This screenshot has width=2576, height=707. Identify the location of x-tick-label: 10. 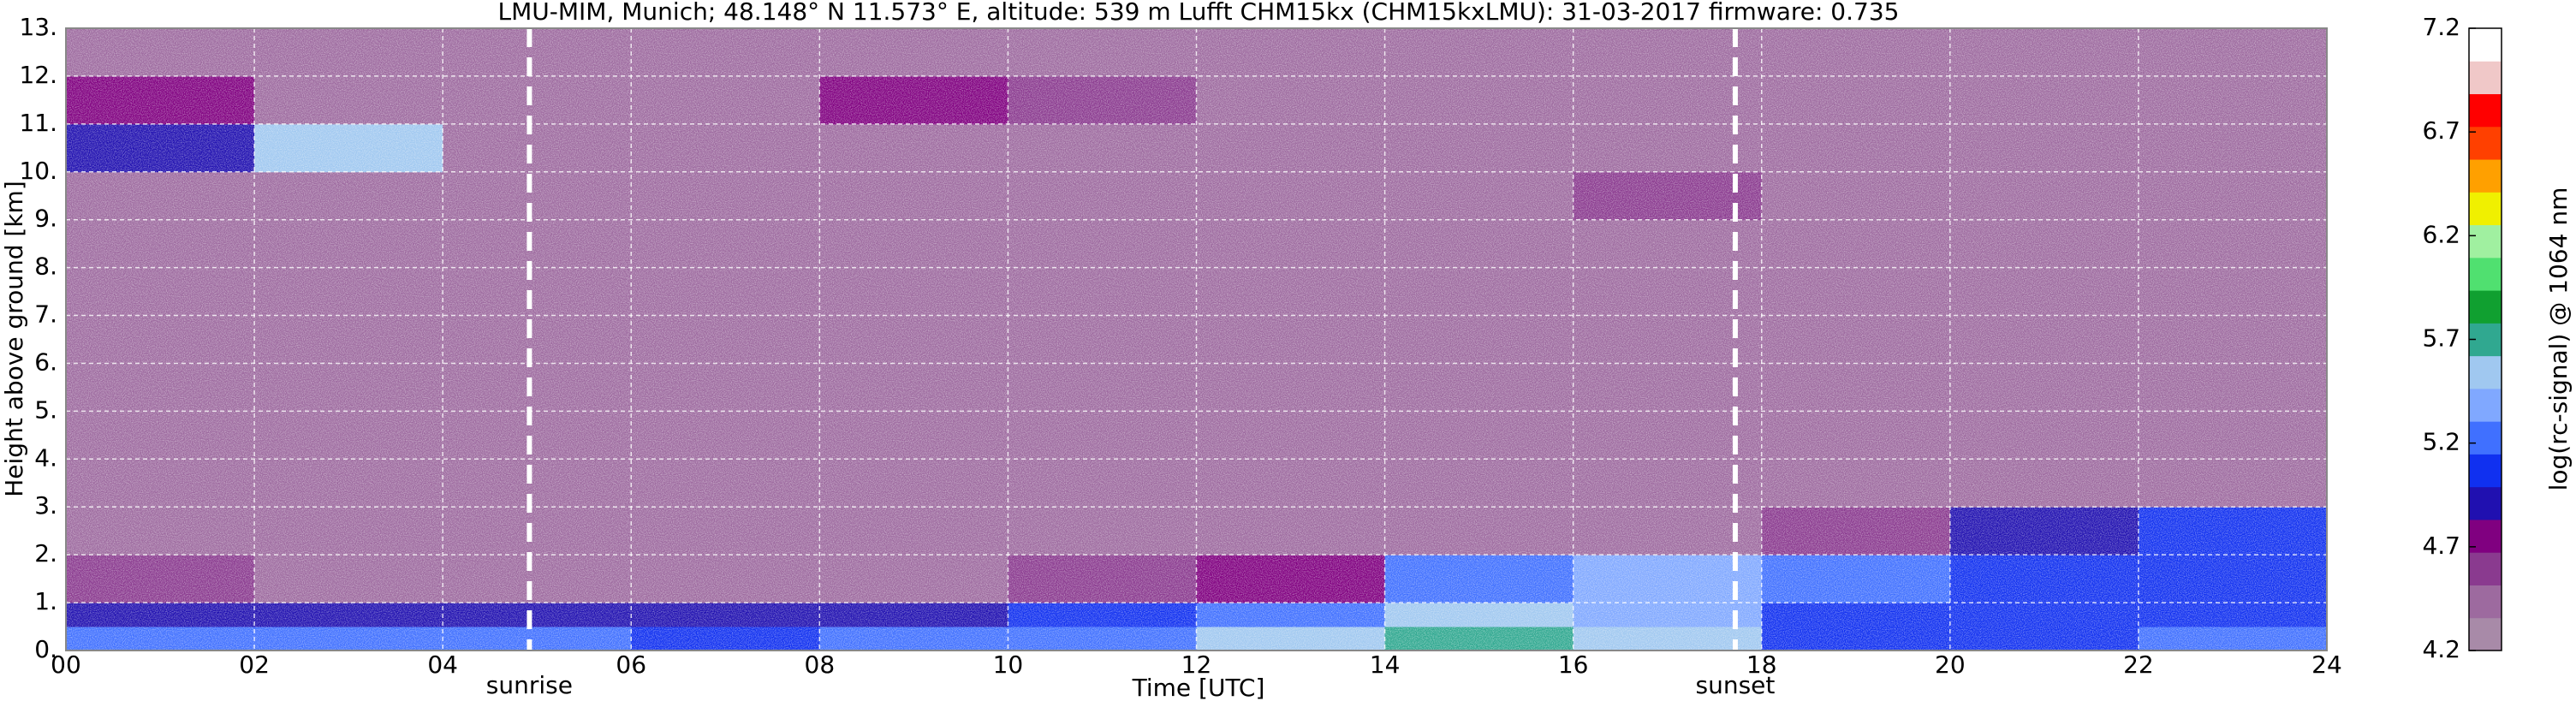
(1009, 665).